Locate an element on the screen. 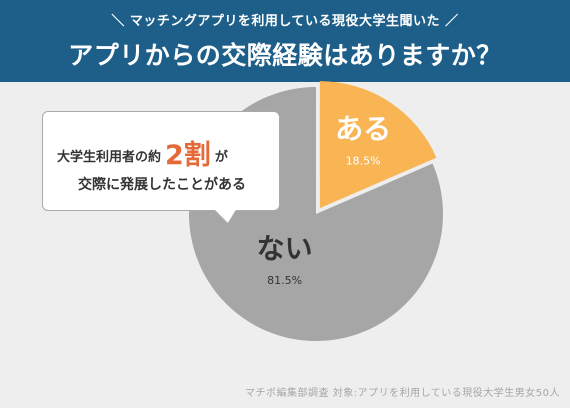 Image resolution: width=570 pixels, height=408 pixels. pie-labels: ある 18.5% ない 81.5% is located at coordinates (324, 199).